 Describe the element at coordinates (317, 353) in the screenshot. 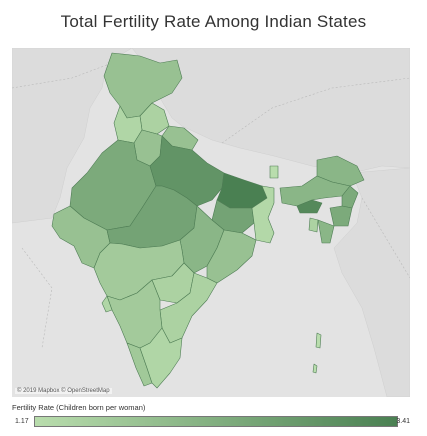

I see `region-andaman-nicobar: Andaman & Nicobar` at that location.